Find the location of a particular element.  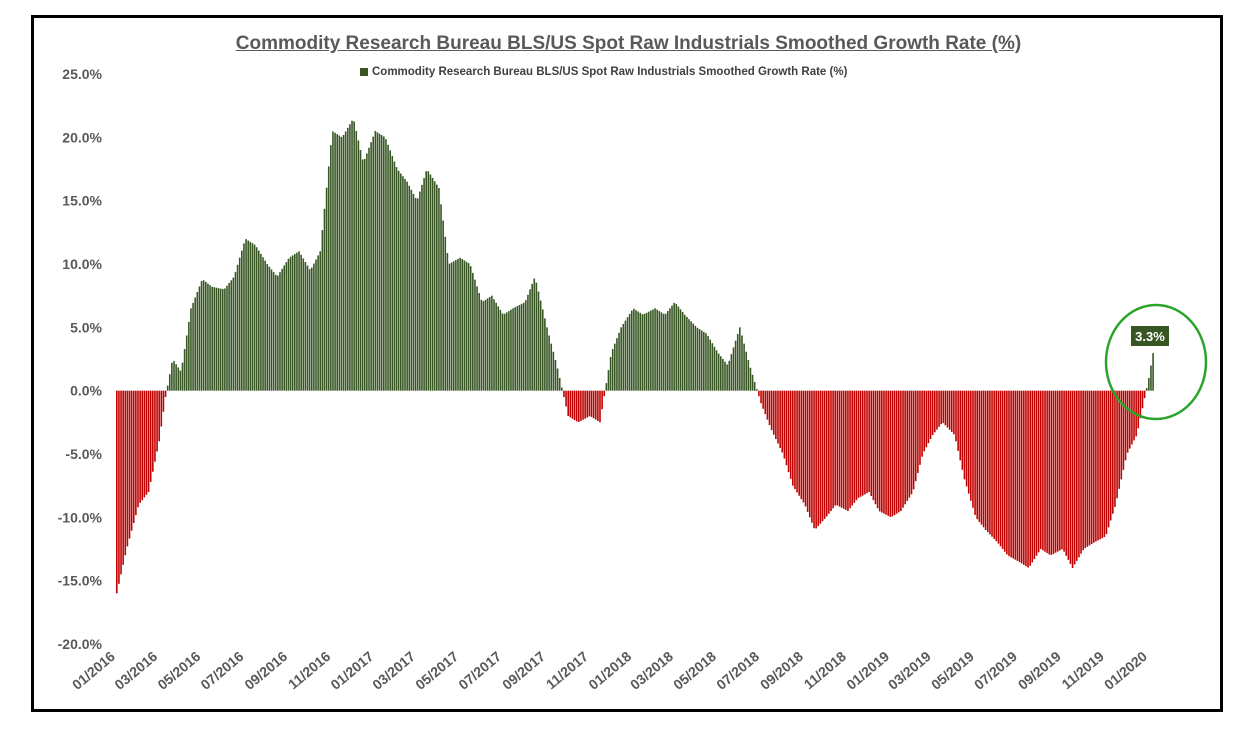

x-tick-label: 01/2017 is located at coordinates (351, 670).